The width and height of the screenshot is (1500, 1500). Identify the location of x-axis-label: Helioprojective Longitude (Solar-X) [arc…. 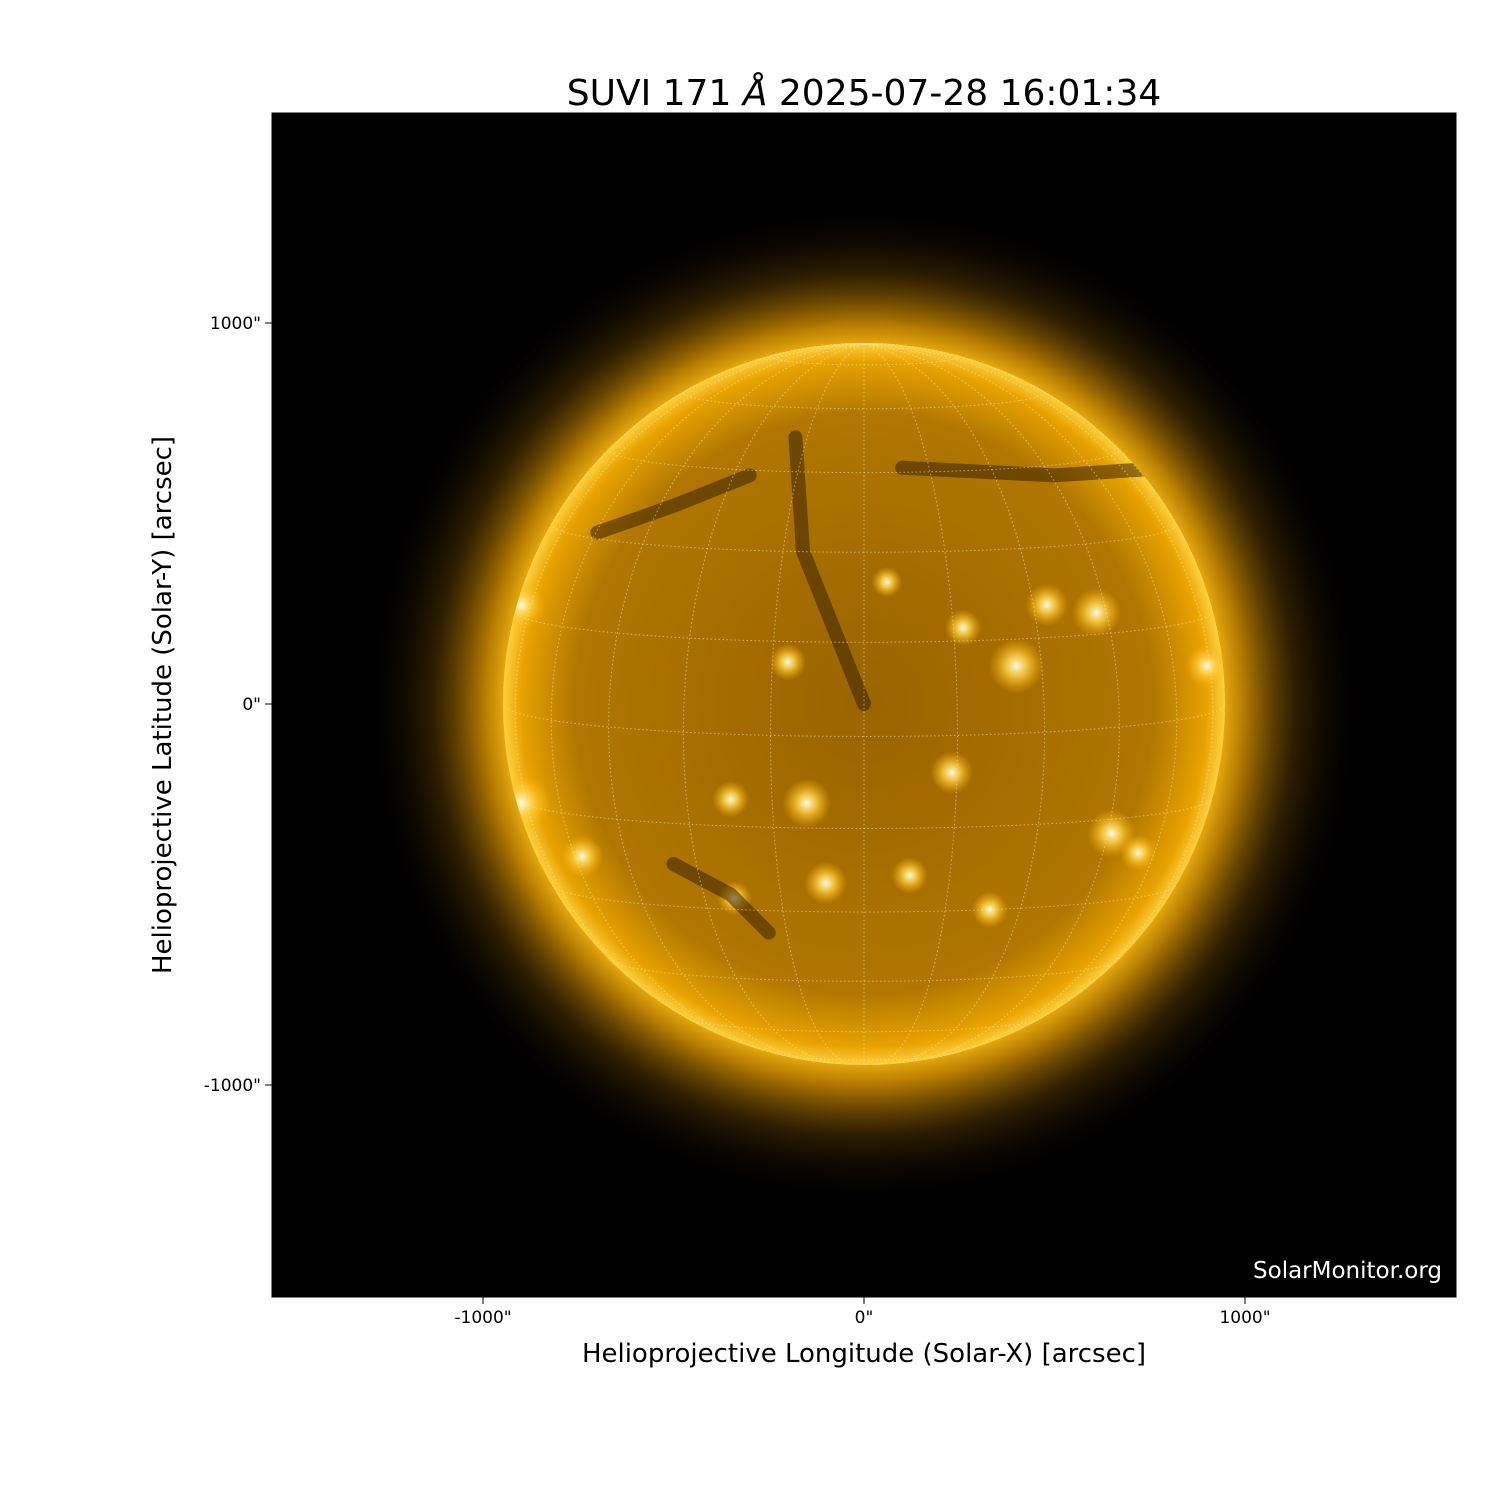
(864, 1354).